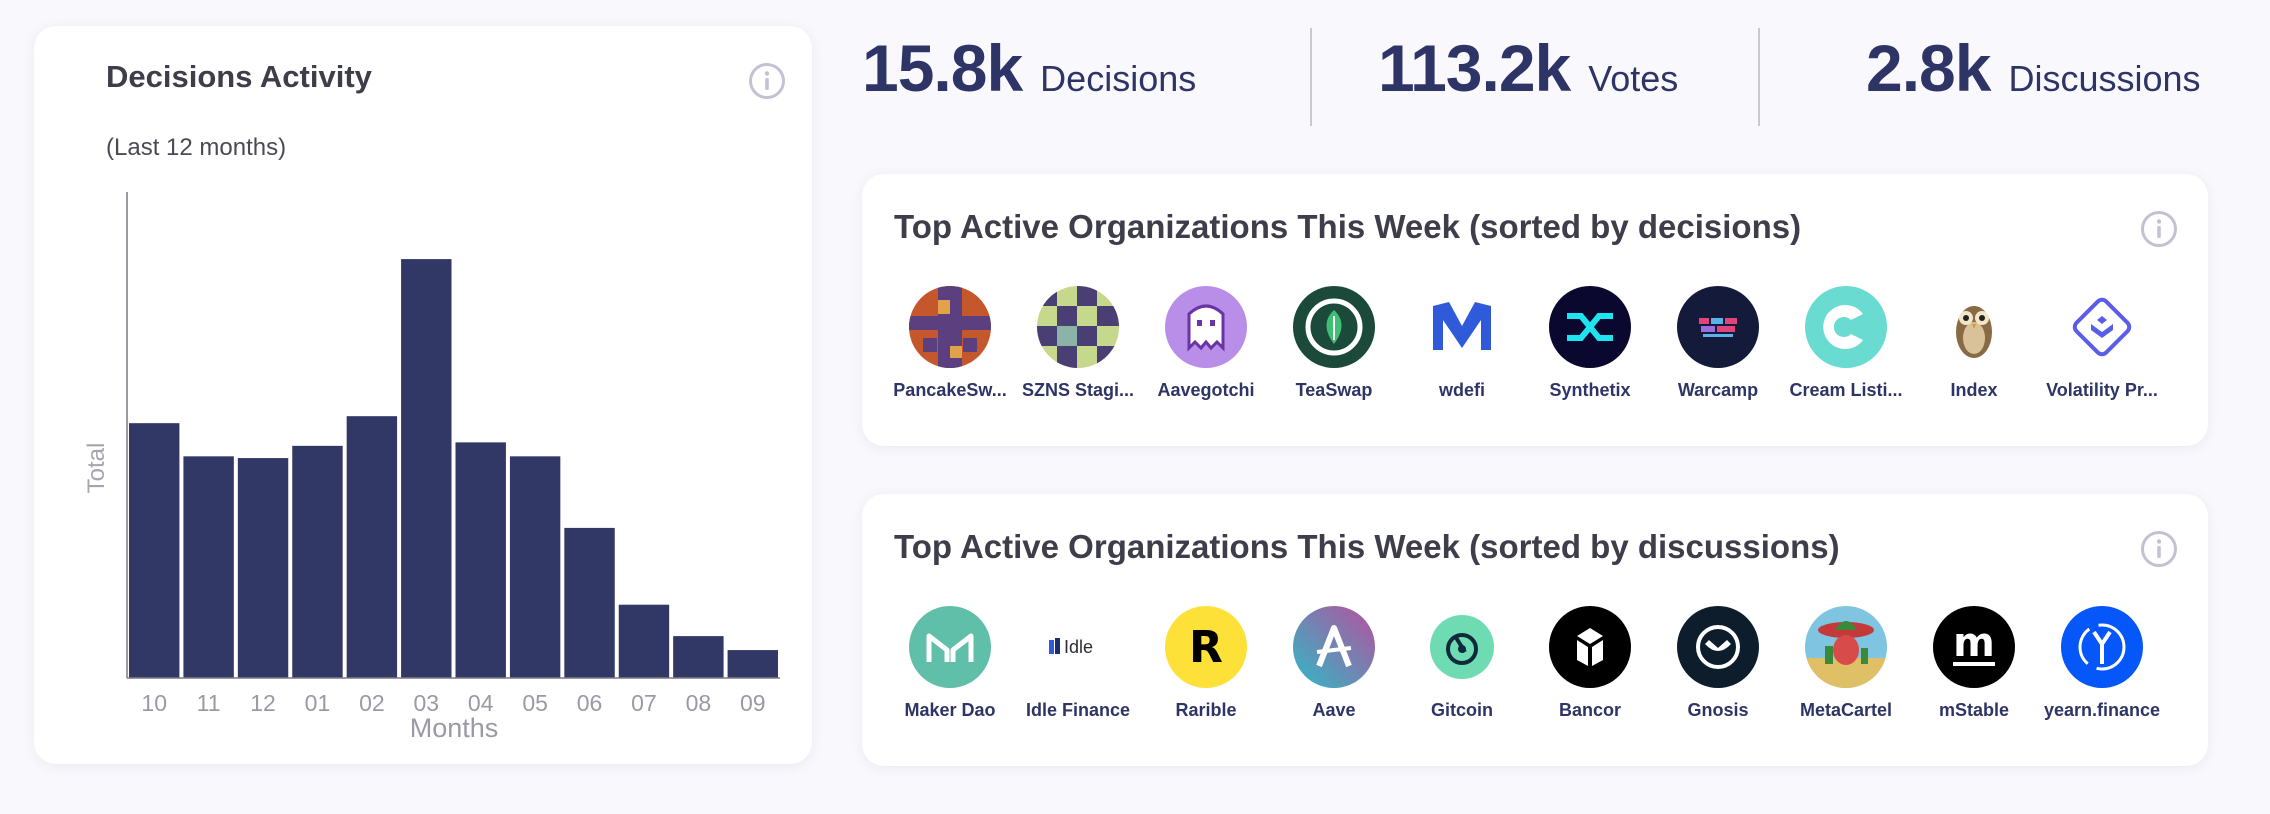  I want to click on org-name: Aavegotchi, so click(1206, 390).